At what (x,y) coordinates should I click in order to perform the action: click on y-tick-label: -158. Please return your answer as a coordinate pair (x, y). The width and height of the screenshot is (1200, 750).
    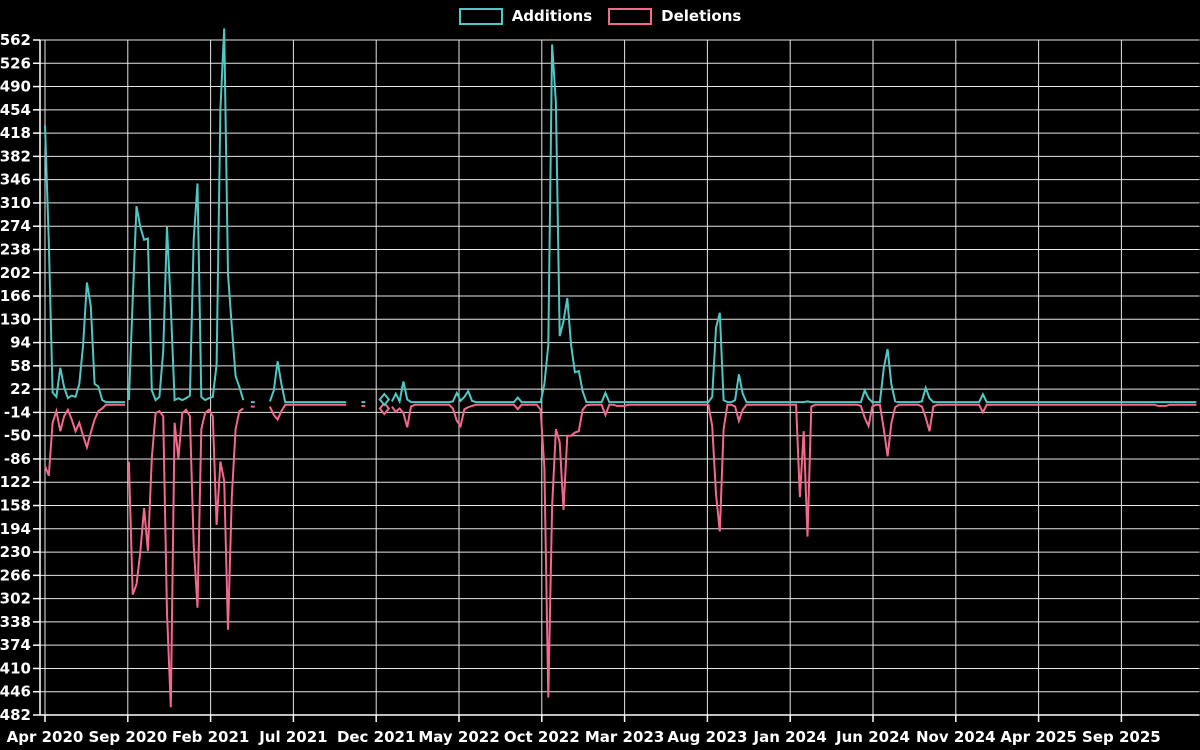
    Looking at the image, I should click on (15, 506).